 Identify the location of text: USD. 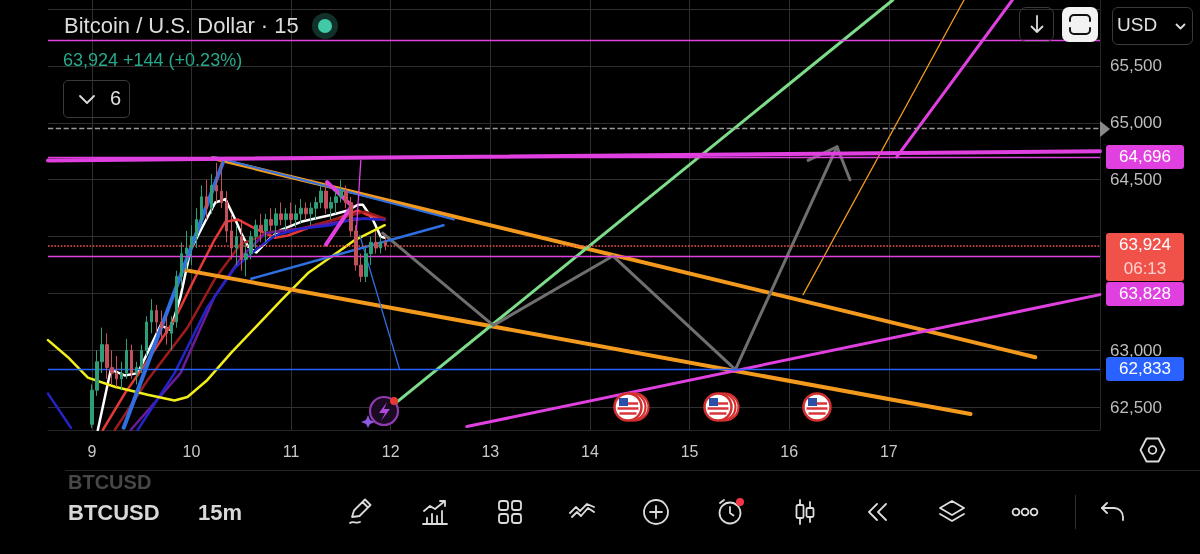
(1137, 25).